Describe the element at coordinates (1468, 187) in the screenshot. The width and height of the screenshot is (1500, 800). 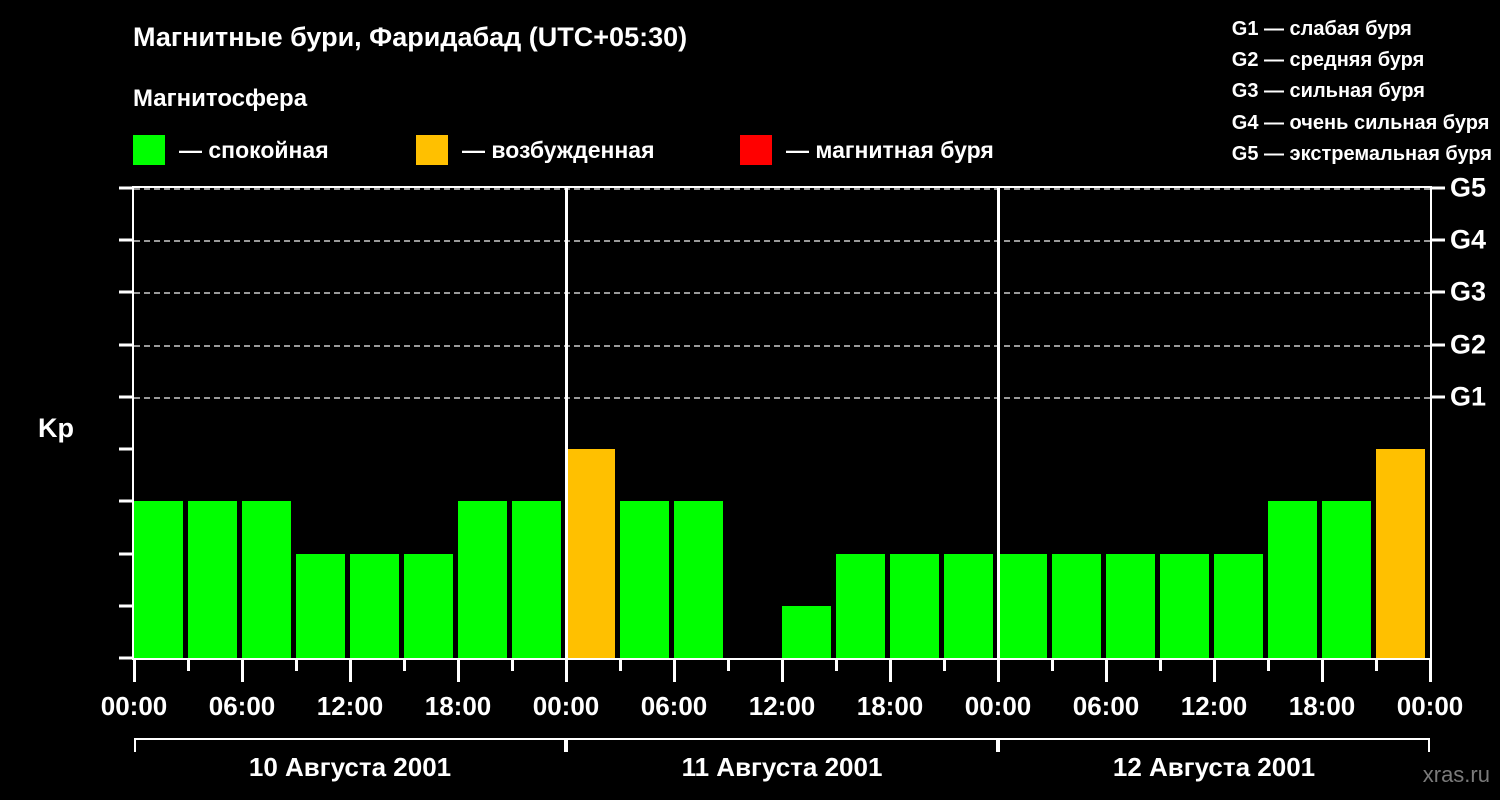
I see `g-tick-label-G5: G5` at that location.